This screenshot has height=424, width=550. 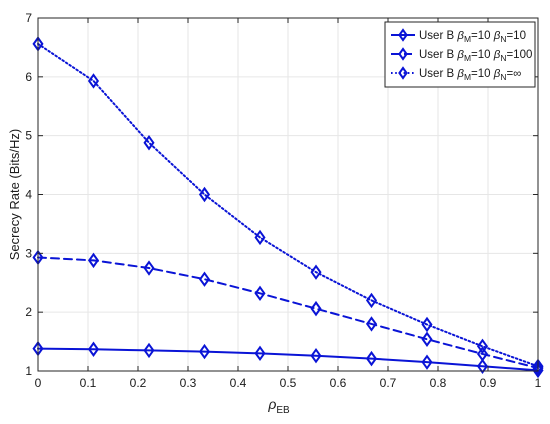 I want to click on series-line, so click(x=288, y=359).